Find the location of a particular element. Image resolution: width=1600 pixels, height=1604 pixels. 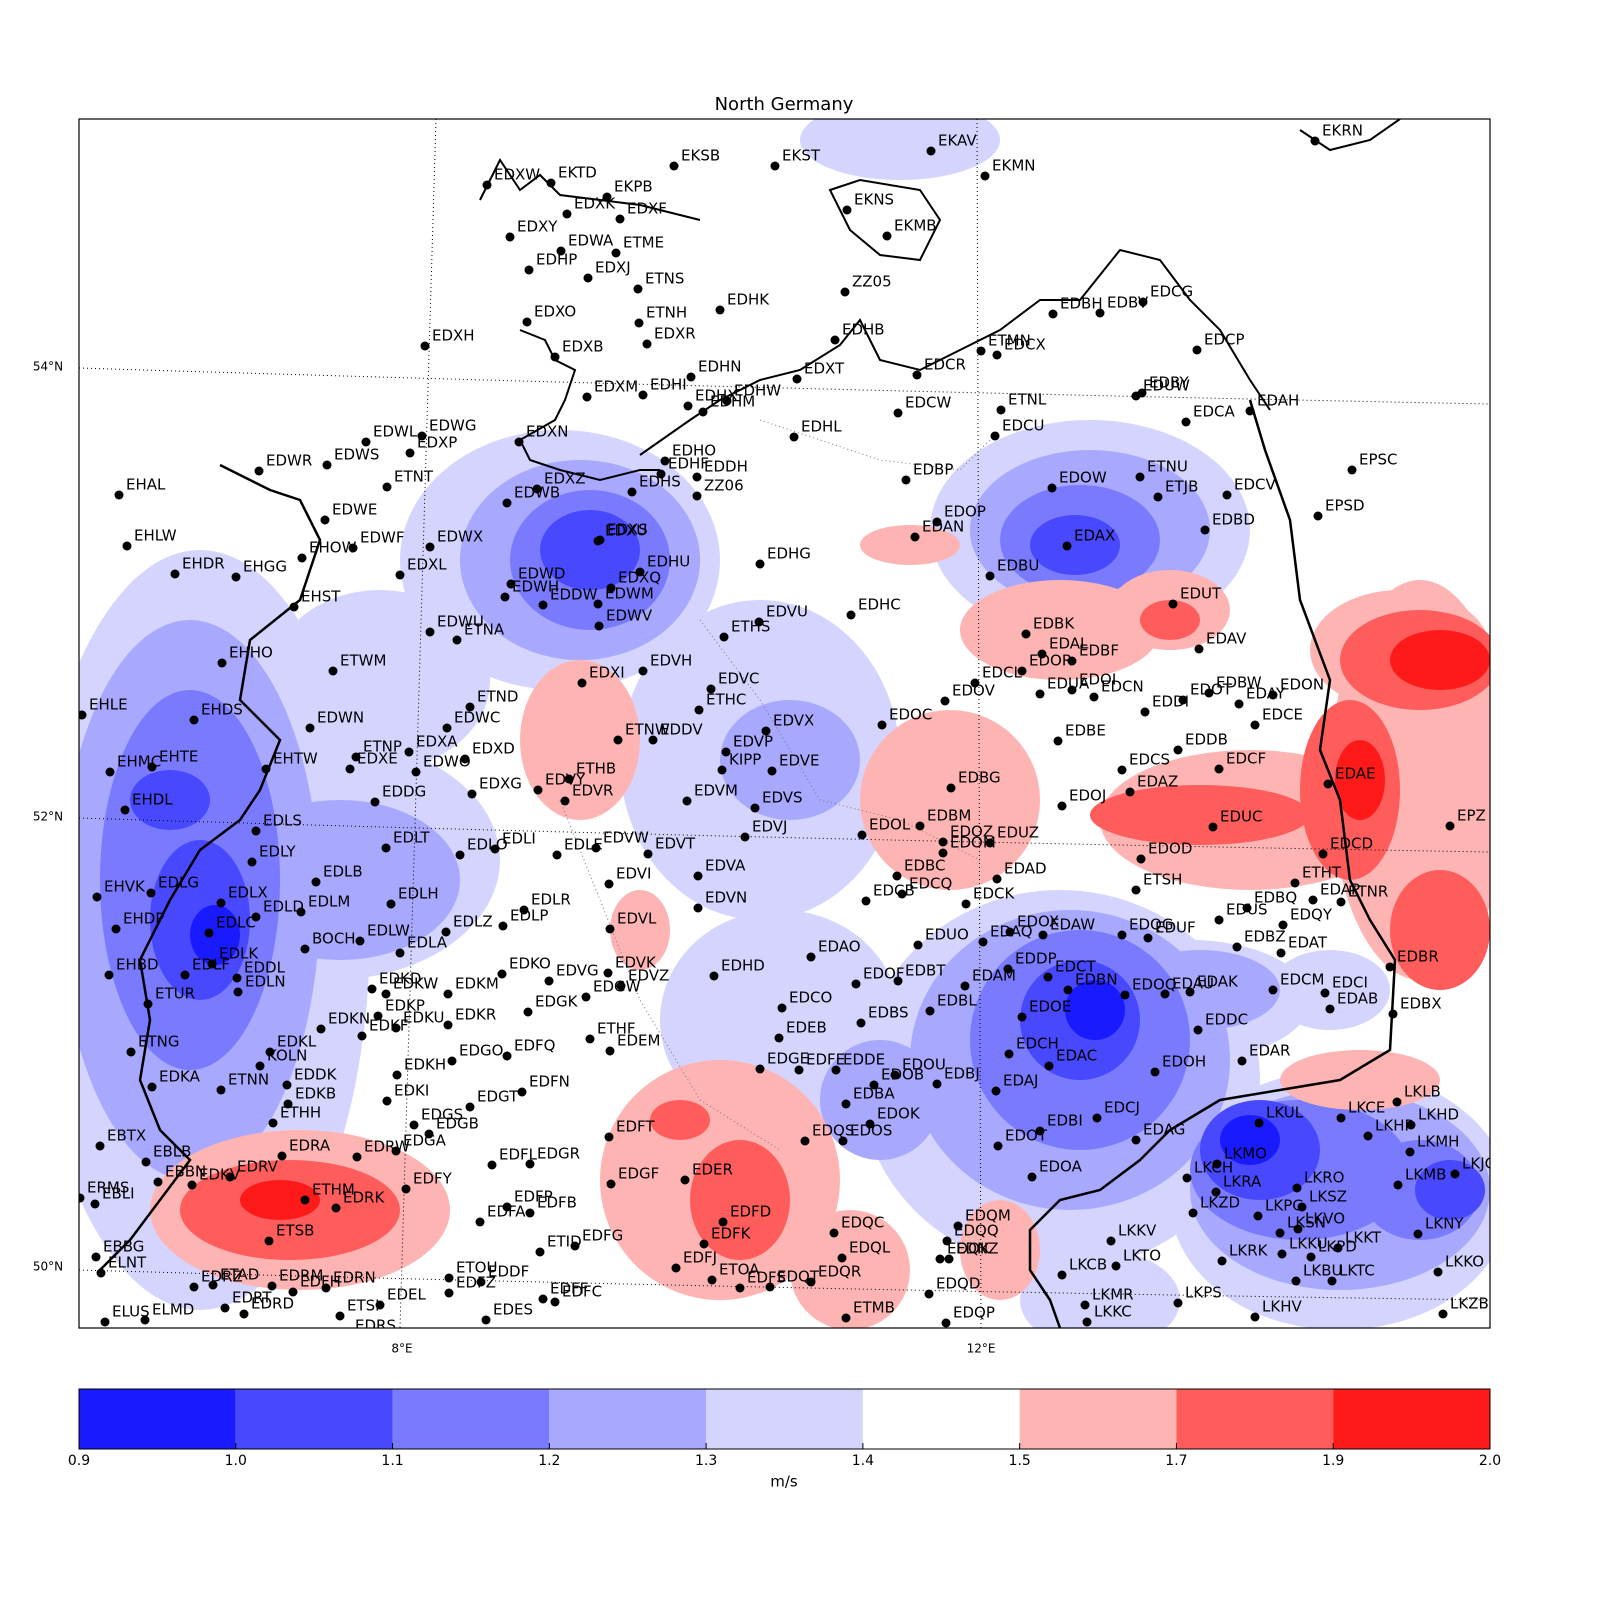

station-label: EDDE is located at coordinates (864, 1060).